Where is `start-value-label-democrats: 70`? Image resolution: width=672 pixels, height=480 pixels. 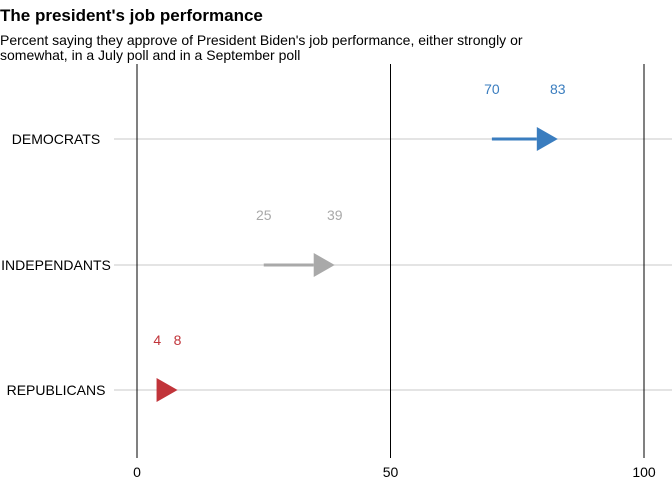 start-value-label-democrats: 70 is located at coordinates (492, 89).